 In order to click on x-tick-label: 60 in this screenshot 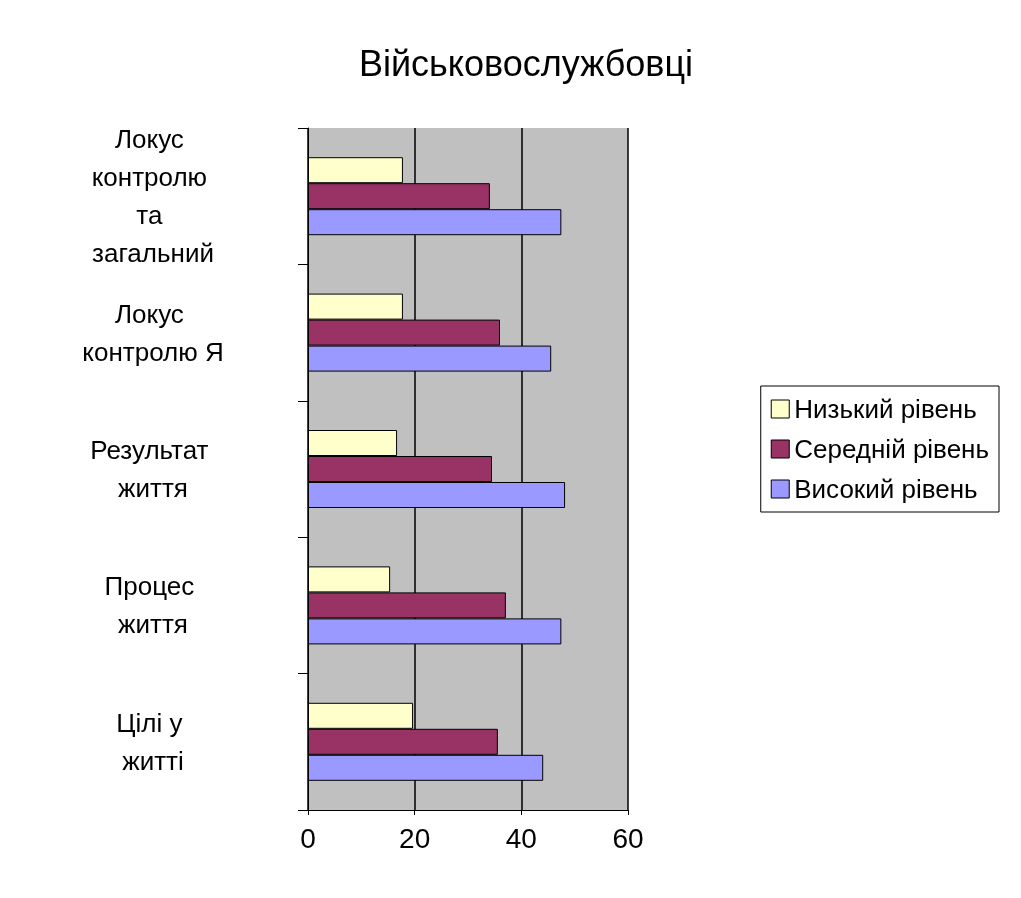, I will do `click(628, 838)`.